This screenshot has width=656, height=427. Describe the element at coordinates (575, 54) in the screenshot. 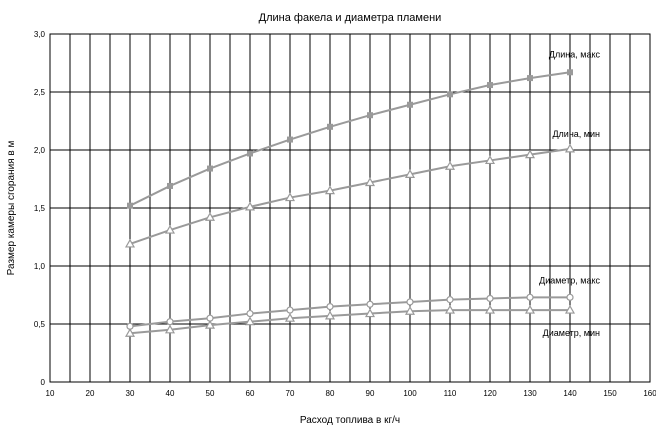

I see `series-label: Длина, макс` at that location.